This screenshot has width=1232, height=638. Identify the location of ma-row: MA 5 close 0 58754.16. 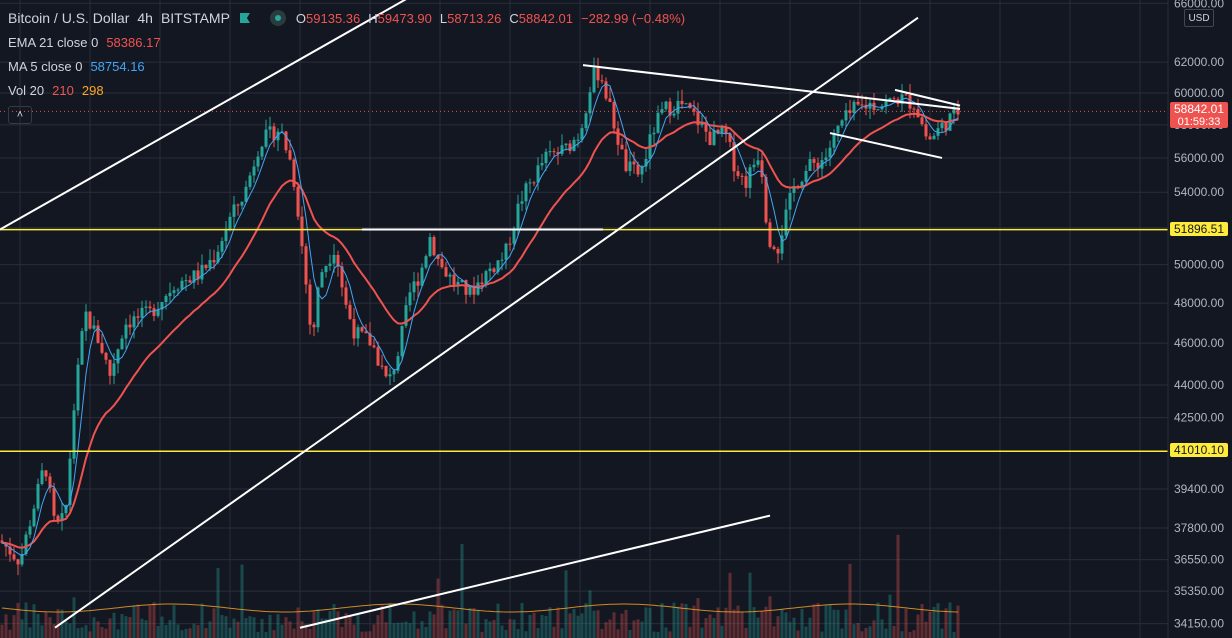
(346, 66).